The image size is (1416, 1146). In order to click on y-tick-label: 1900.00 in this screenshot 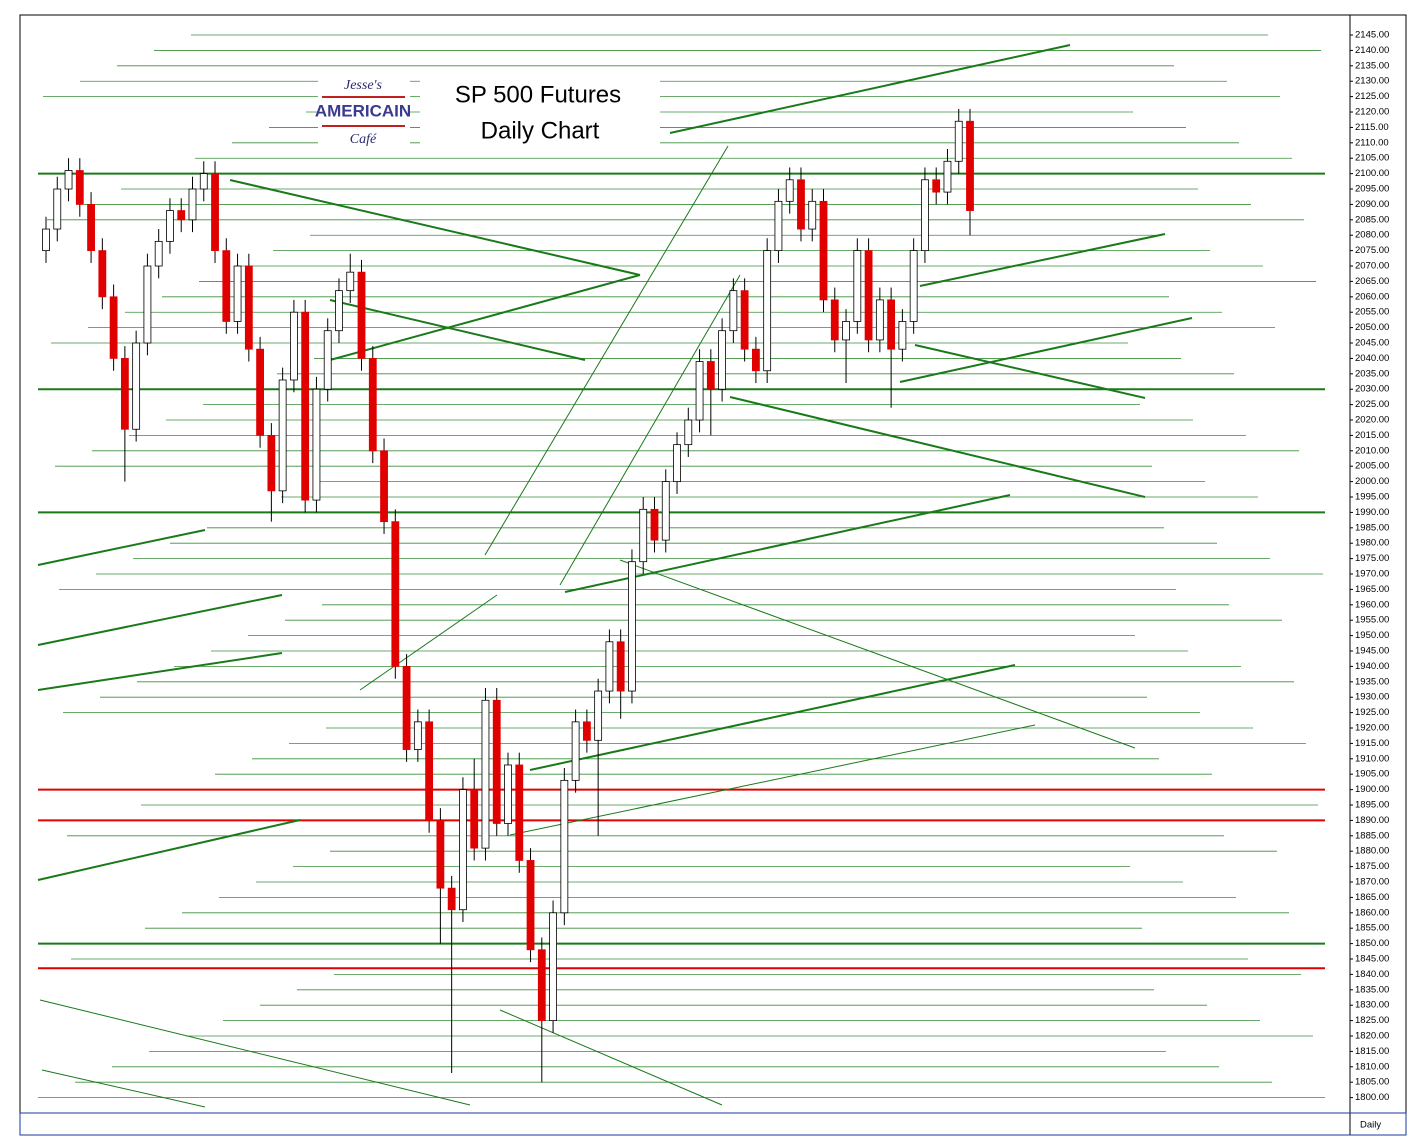, I will do `click(1372, 789)`.